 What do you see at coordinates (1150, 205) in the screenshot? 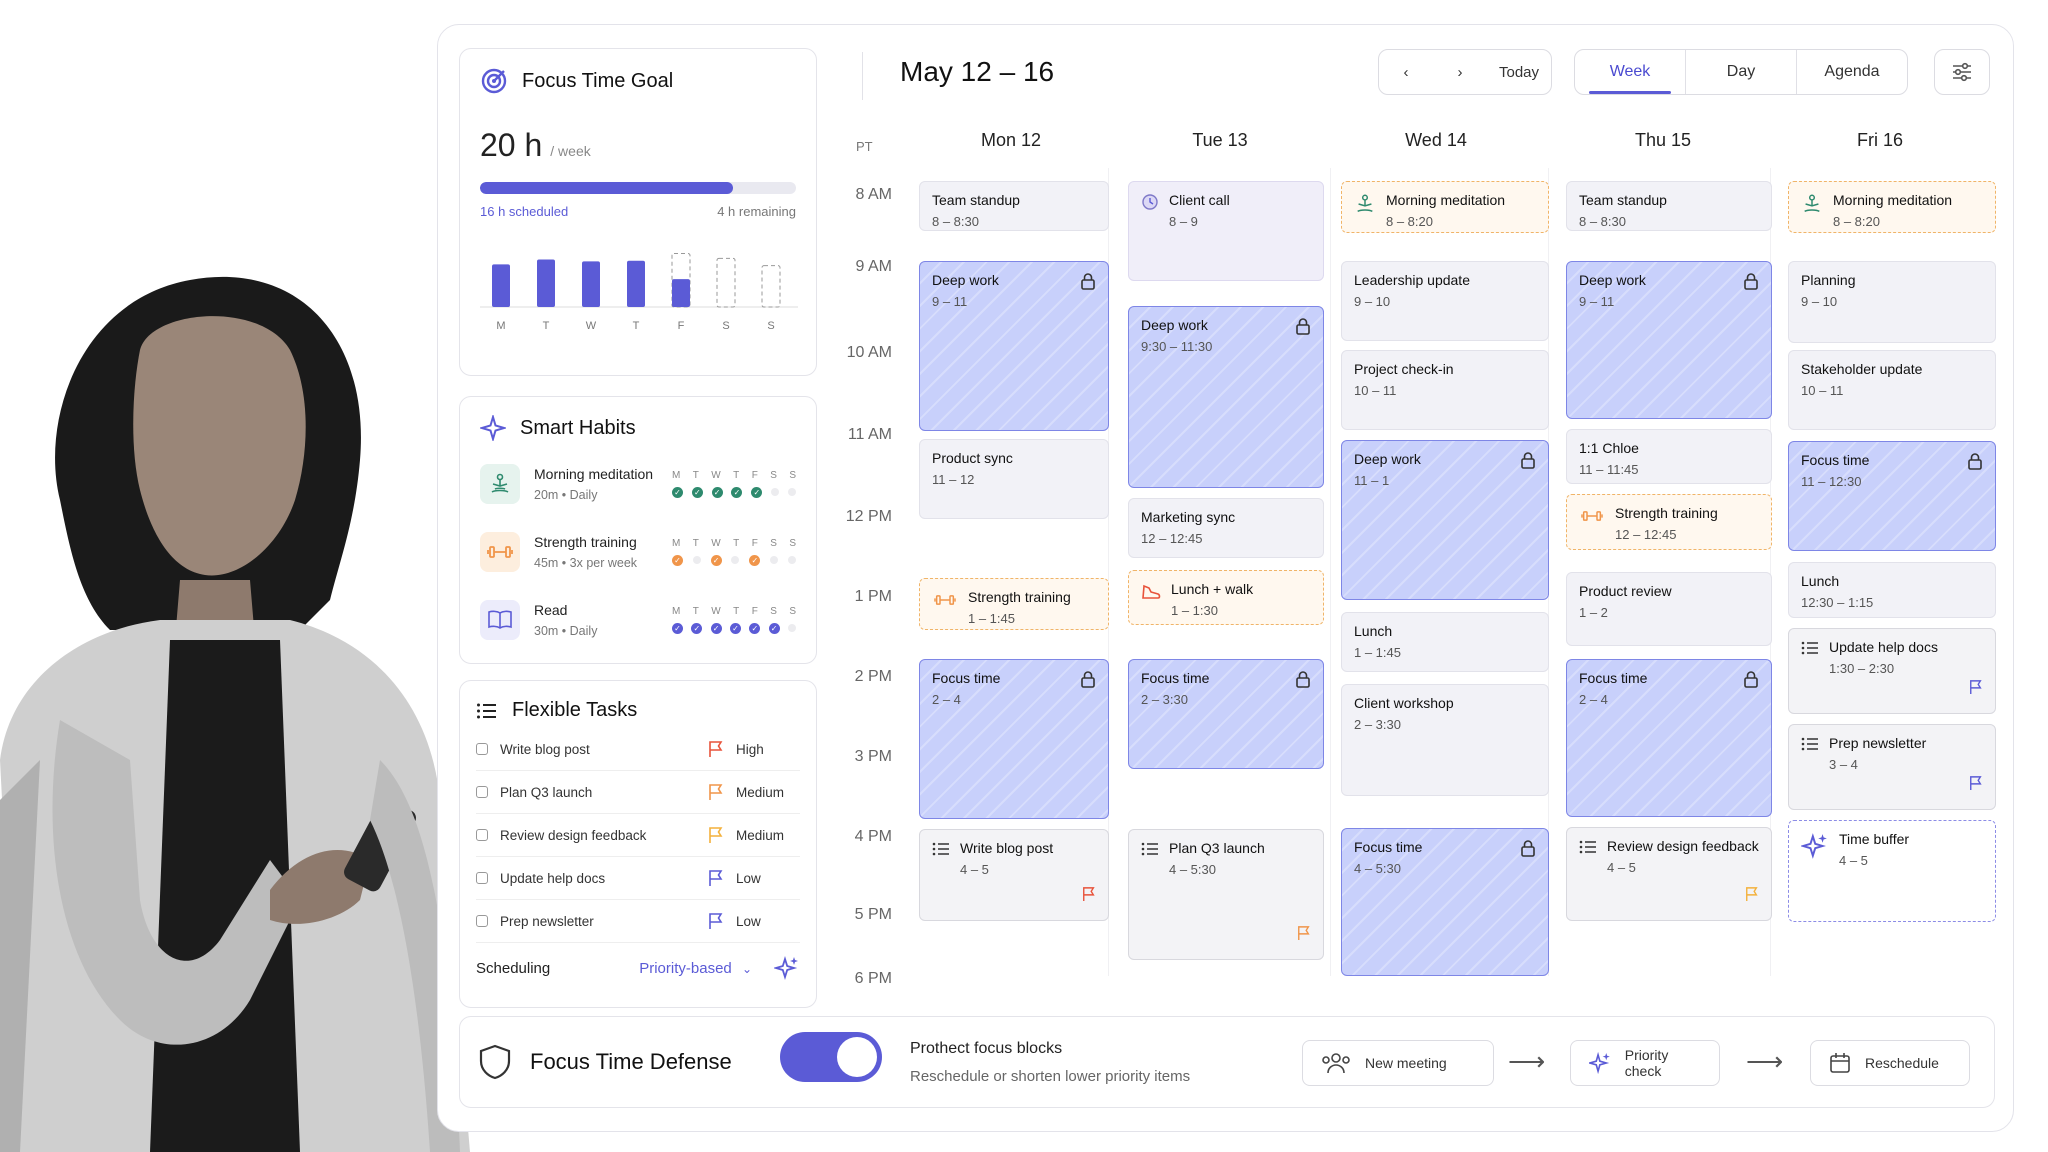
I see `event-icon` at bounding box center [1150, 205].